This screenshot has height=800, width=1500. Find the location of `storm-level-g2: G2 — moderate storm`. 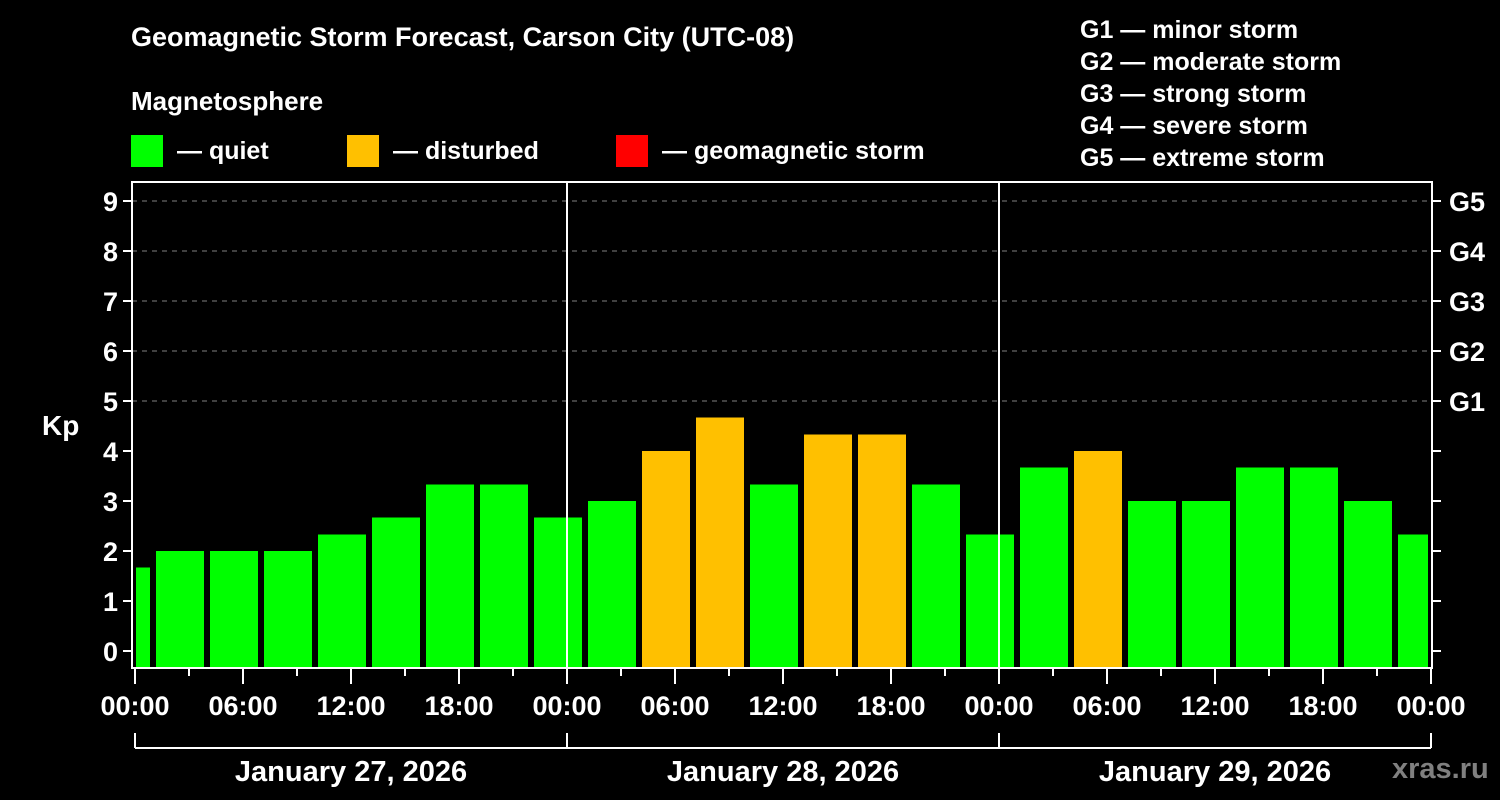

storm-level-g2: G2 — moderate storm is located at coordinates (1211, 62).